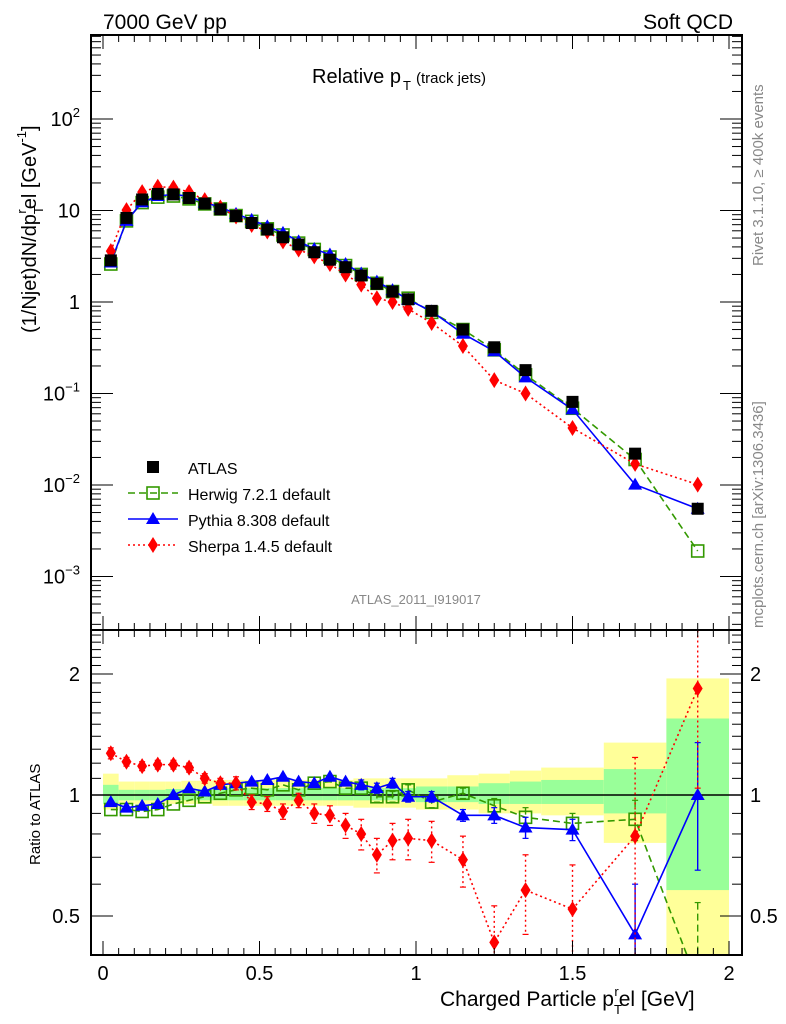 This screenshot has width=786, height=1024. Describe the element at coordinates (416, 599) in the screenshot. I see `analysis-id: ATLAS_2011_I919017` at that location.